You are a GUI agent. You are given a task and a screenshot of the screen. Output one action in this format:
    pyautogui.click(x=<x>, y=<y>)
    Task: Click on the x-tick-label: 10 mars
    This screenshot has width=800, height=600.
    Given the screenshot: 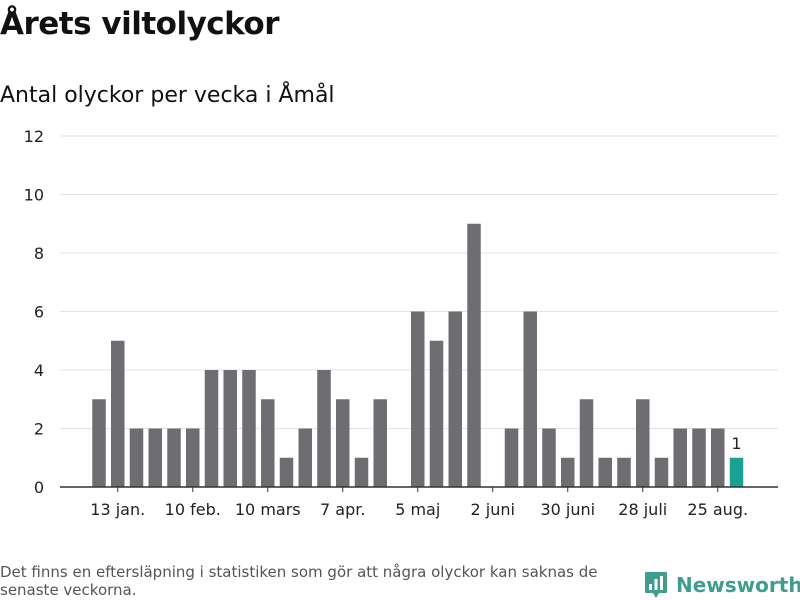 What is the action you would take?
    pyautogui.click(x=268, y=509)
    